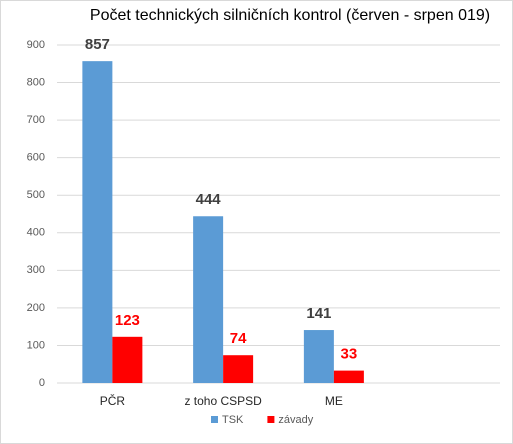 Image resolution: width=513 pixels, height=444 pixels. I want to click on y-tick-label: 900, so click(36, 45).